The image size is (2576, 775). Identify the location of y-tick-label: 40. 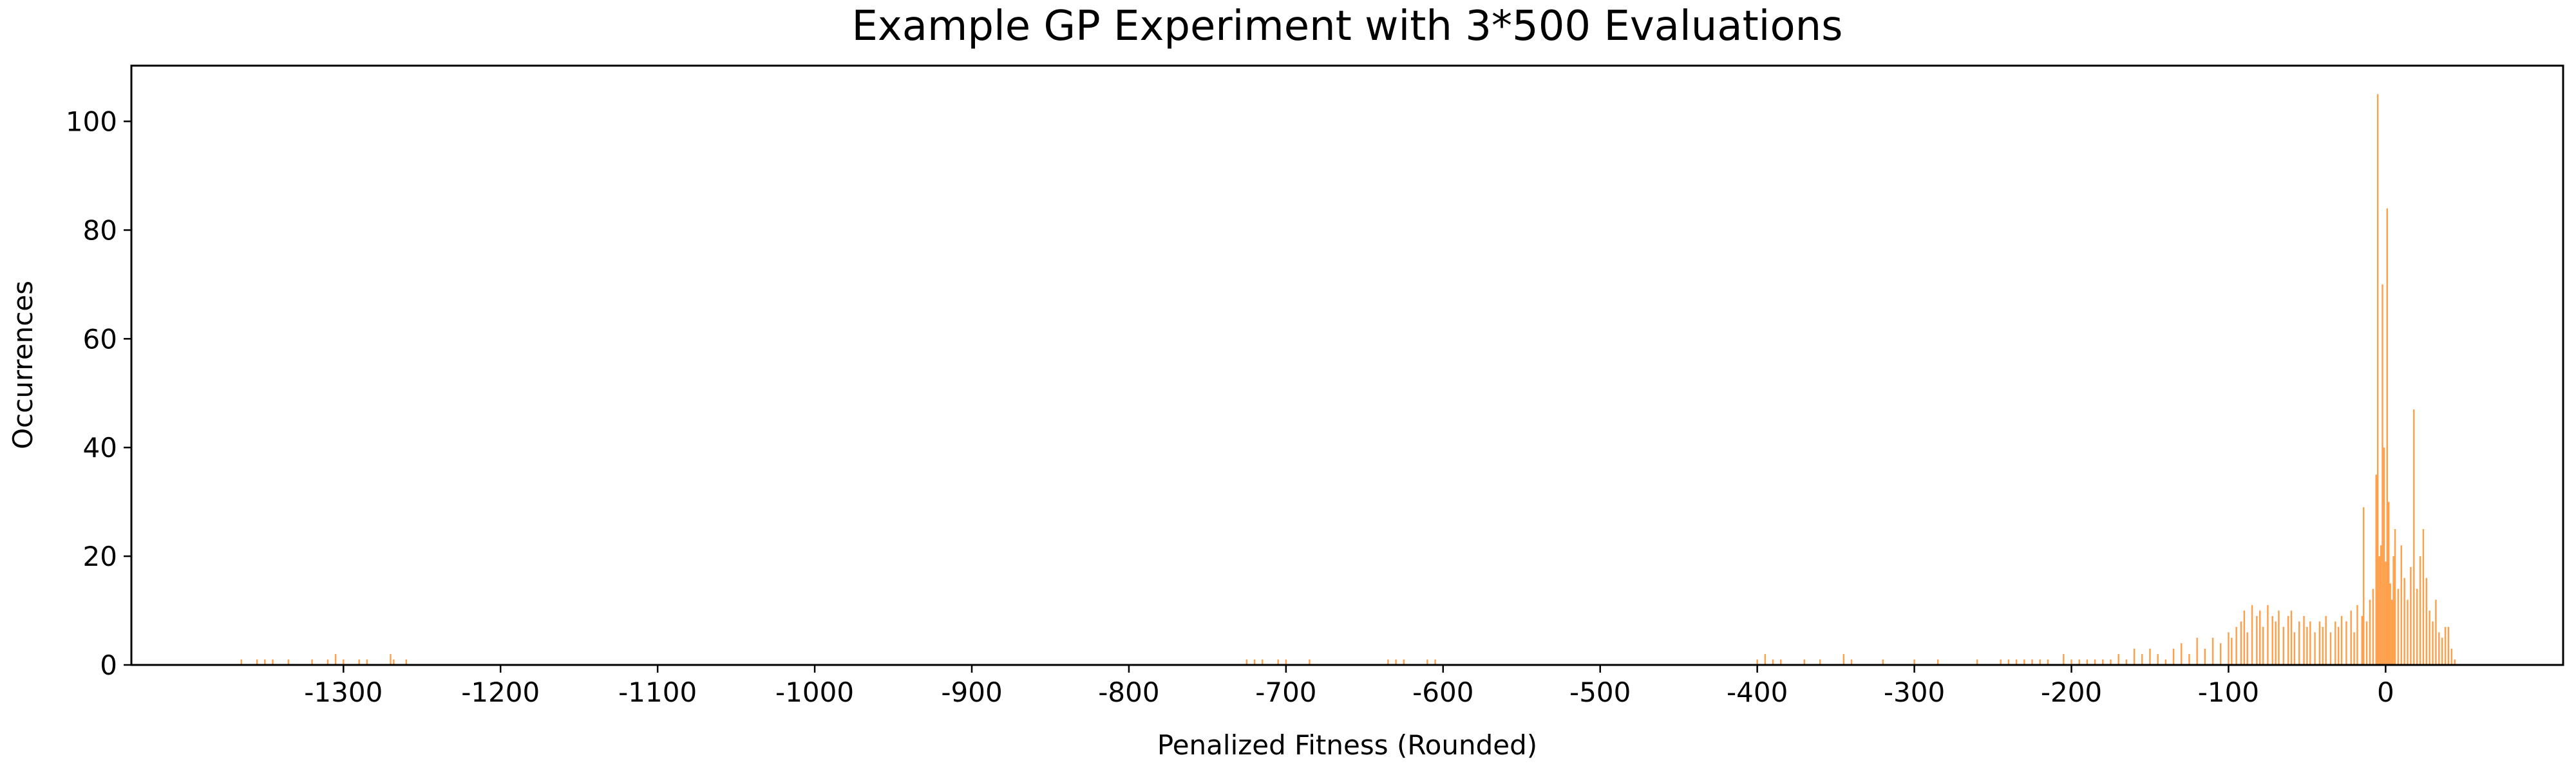
(100, 447).